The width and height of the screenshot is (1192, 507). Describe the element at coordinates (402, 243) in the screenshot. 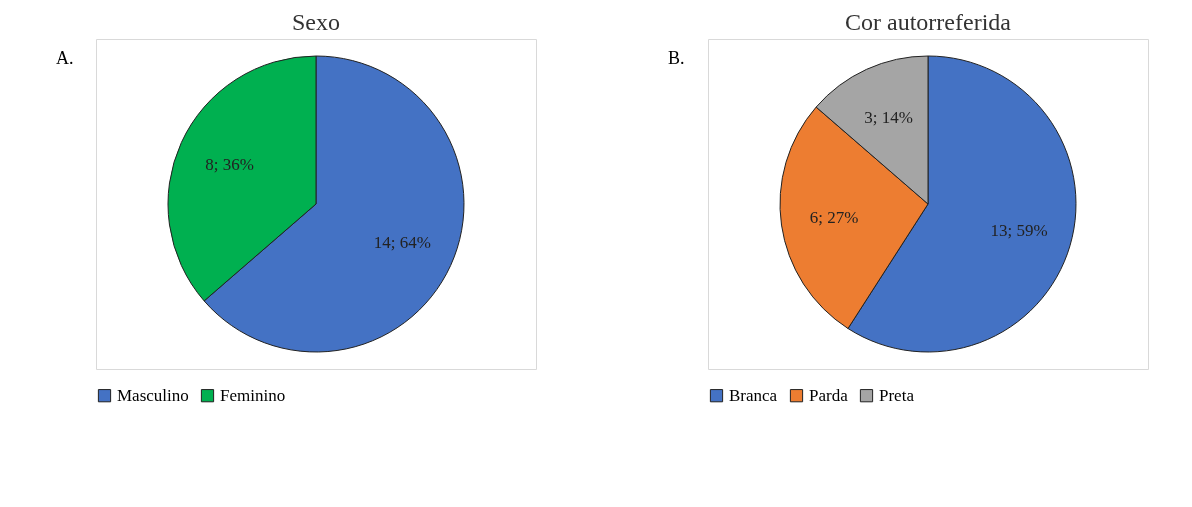

I see `data-label: 14; 64%` at that location.